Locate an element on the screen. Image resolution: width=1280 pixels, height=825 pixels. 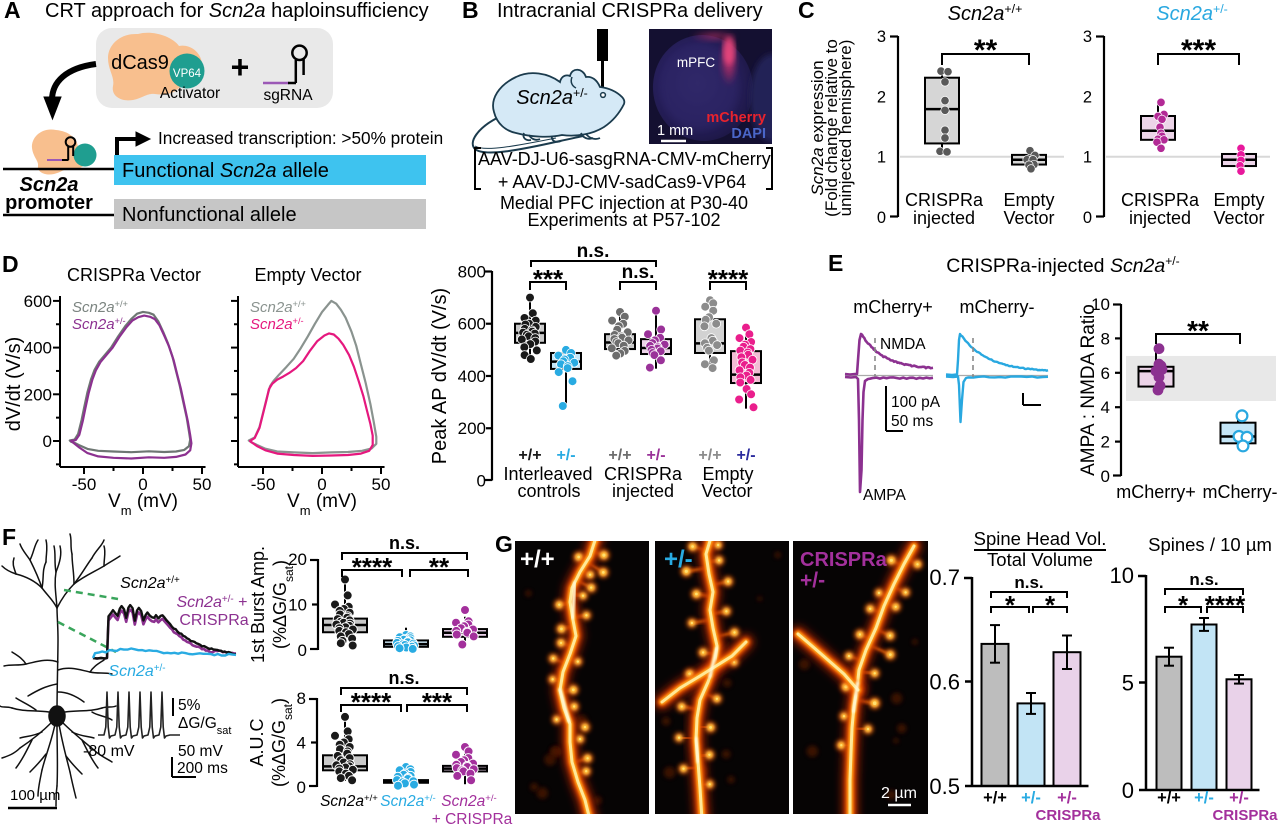
svg-text: mCherry is located at coordinates (736, 118).